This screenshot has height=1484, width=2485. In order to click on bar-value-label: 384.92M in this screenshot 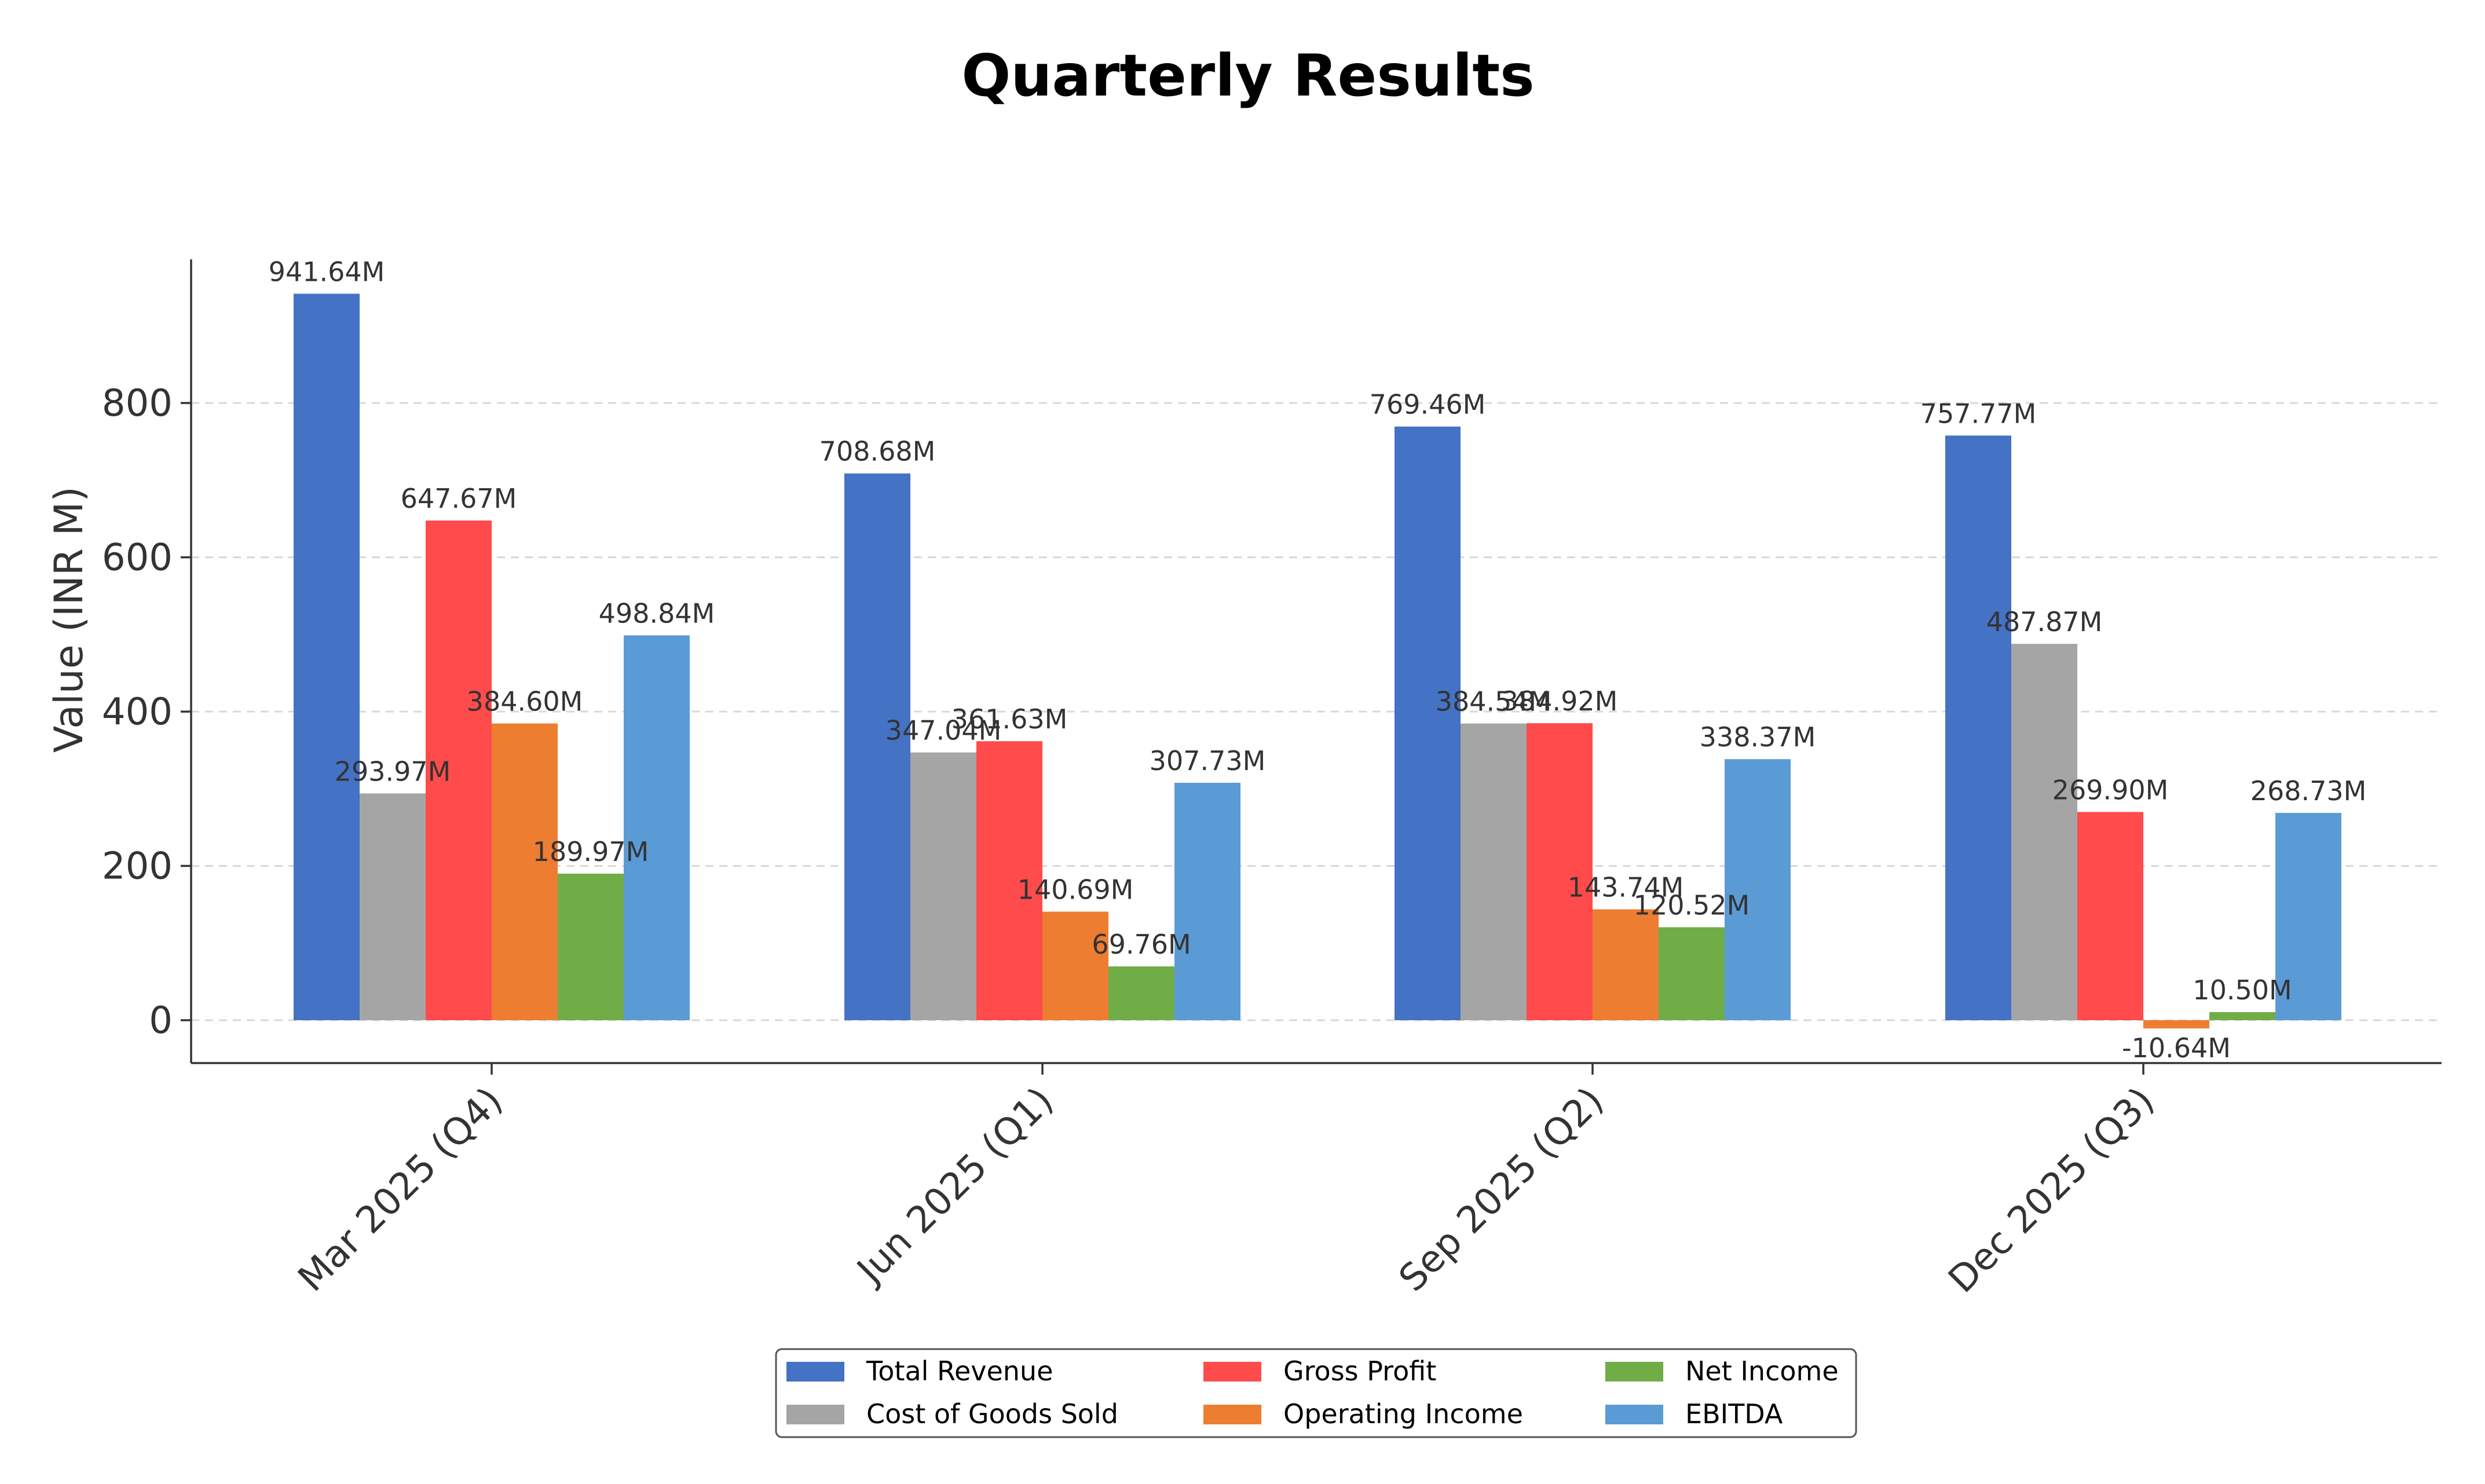, I will do `click(1560, 701)`.